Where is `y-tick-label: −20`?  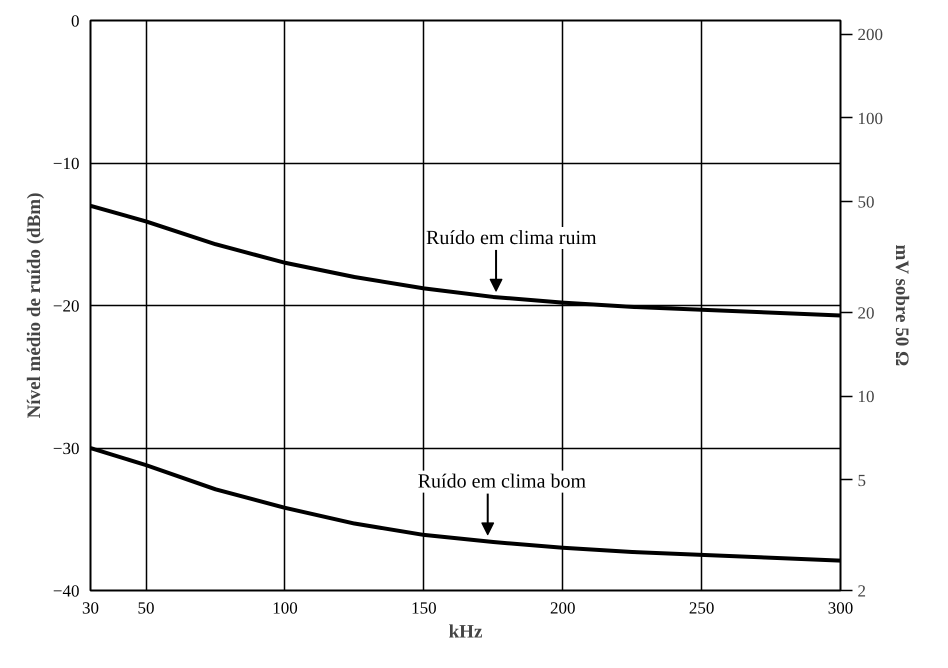 y-tick-label: −20 is located at coordinates (66, 306).